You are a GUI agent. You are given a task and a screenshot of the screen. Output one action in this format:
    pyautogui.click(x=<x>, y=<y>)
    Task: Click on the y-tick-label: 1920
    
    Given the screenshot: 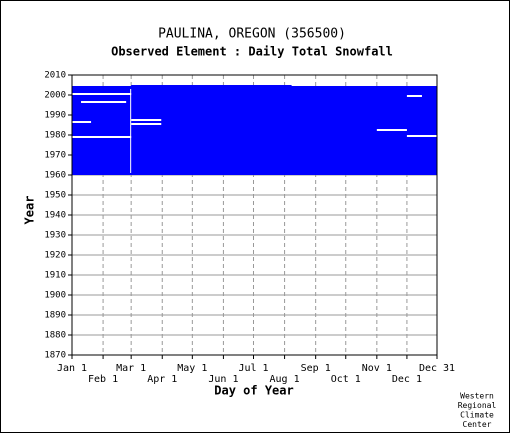 What is the action you would take?
    pyautogui.click(x=55, y=256)
    